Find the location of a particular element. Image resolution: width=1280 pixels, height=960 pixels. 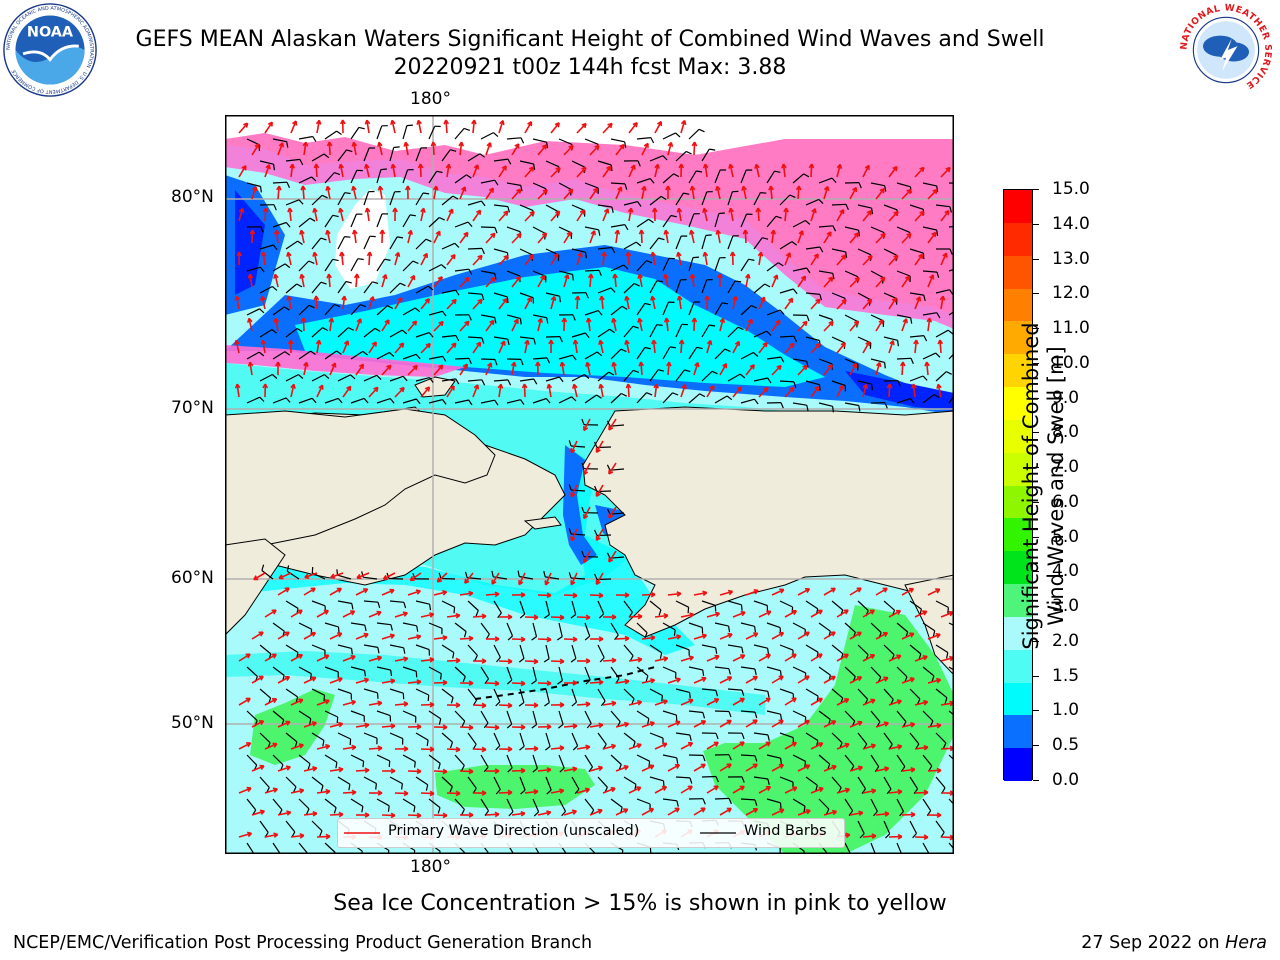

lon-label-top: 180° is located at coordinates (430, 99).